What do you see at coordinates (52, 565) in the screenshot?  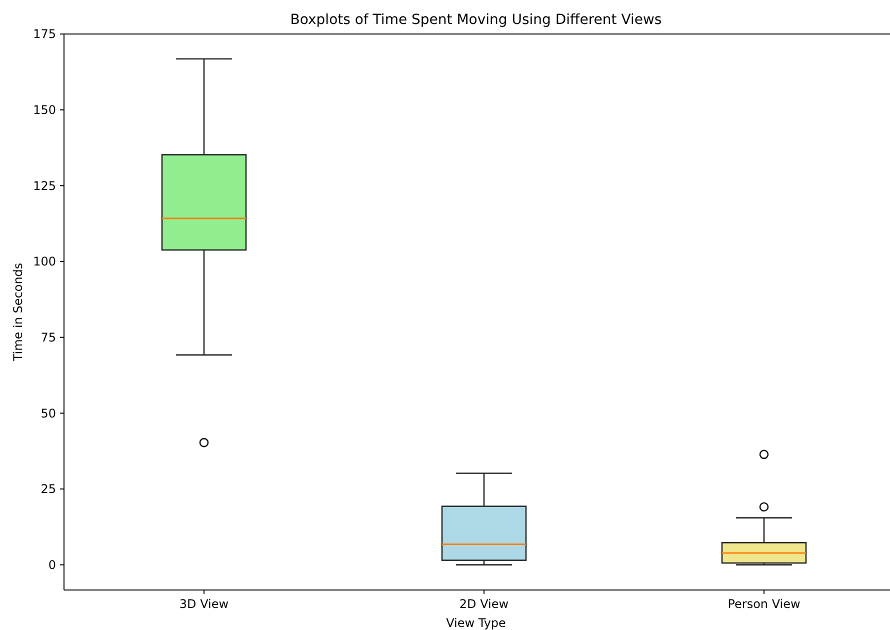 I see `y-tick-label: 0` at bounding box center [52, 565].